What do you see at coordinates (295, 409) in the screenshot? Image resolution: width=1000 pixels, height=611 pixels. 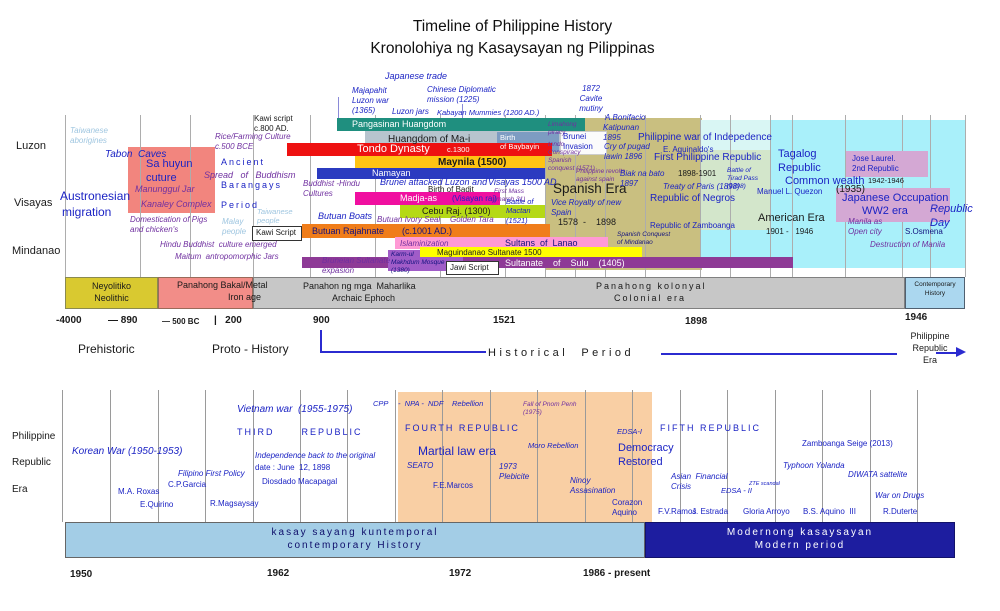 I see `timeline-label: Vietnam war (1955-1975)` at bounding box center [295, 409].